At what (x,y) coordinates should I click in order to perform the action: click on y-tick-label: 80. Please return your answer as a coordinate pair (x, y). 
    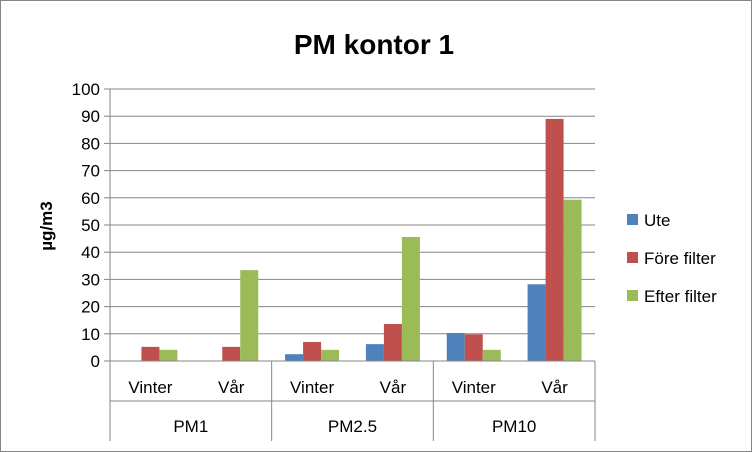
    Looking at the image, I should click on (90, 143).